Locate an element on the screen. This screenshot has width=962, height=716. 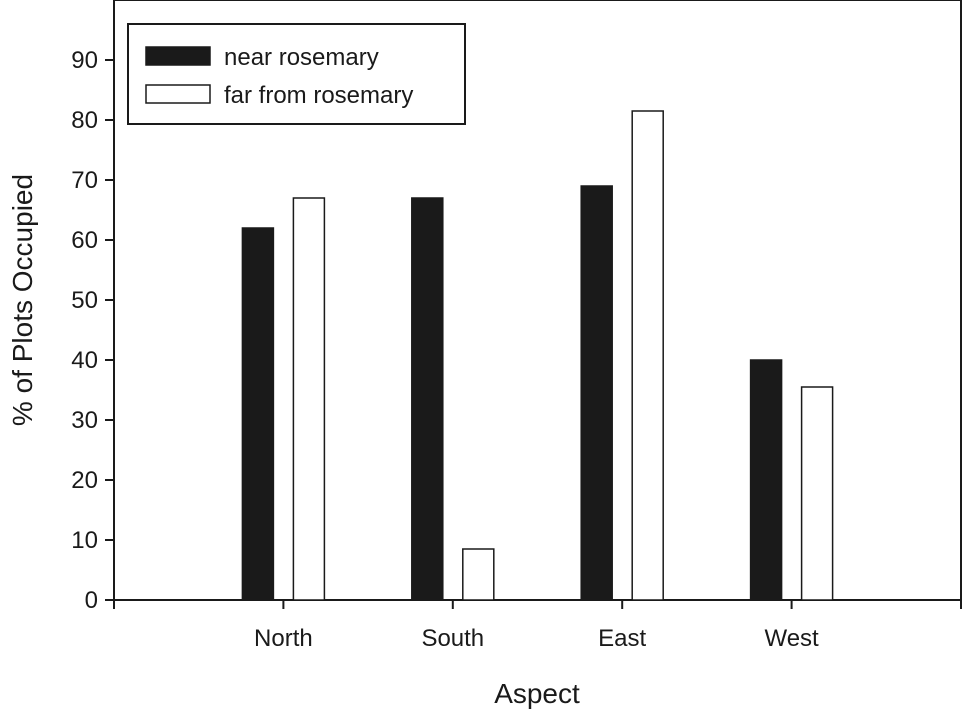
bar-near-north is located at coordinates (257, 414).